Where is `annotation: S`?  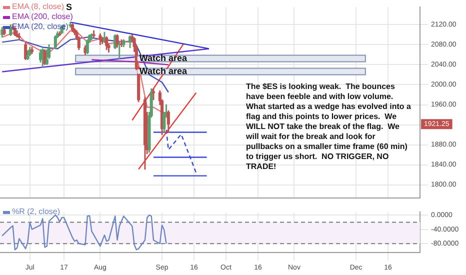
annotation: S is located at coordinates (69, 7).